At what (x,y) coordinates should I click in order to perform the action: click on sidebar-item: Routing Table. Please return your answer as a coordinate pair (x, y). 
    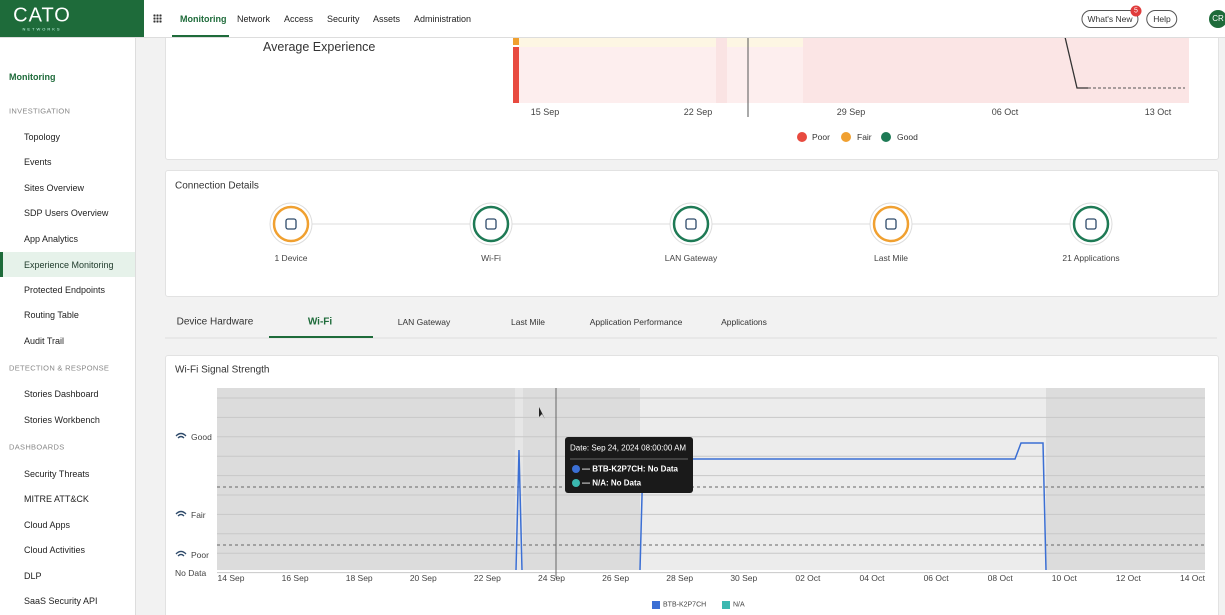
    Looking at the image, I should click on (51, 315).